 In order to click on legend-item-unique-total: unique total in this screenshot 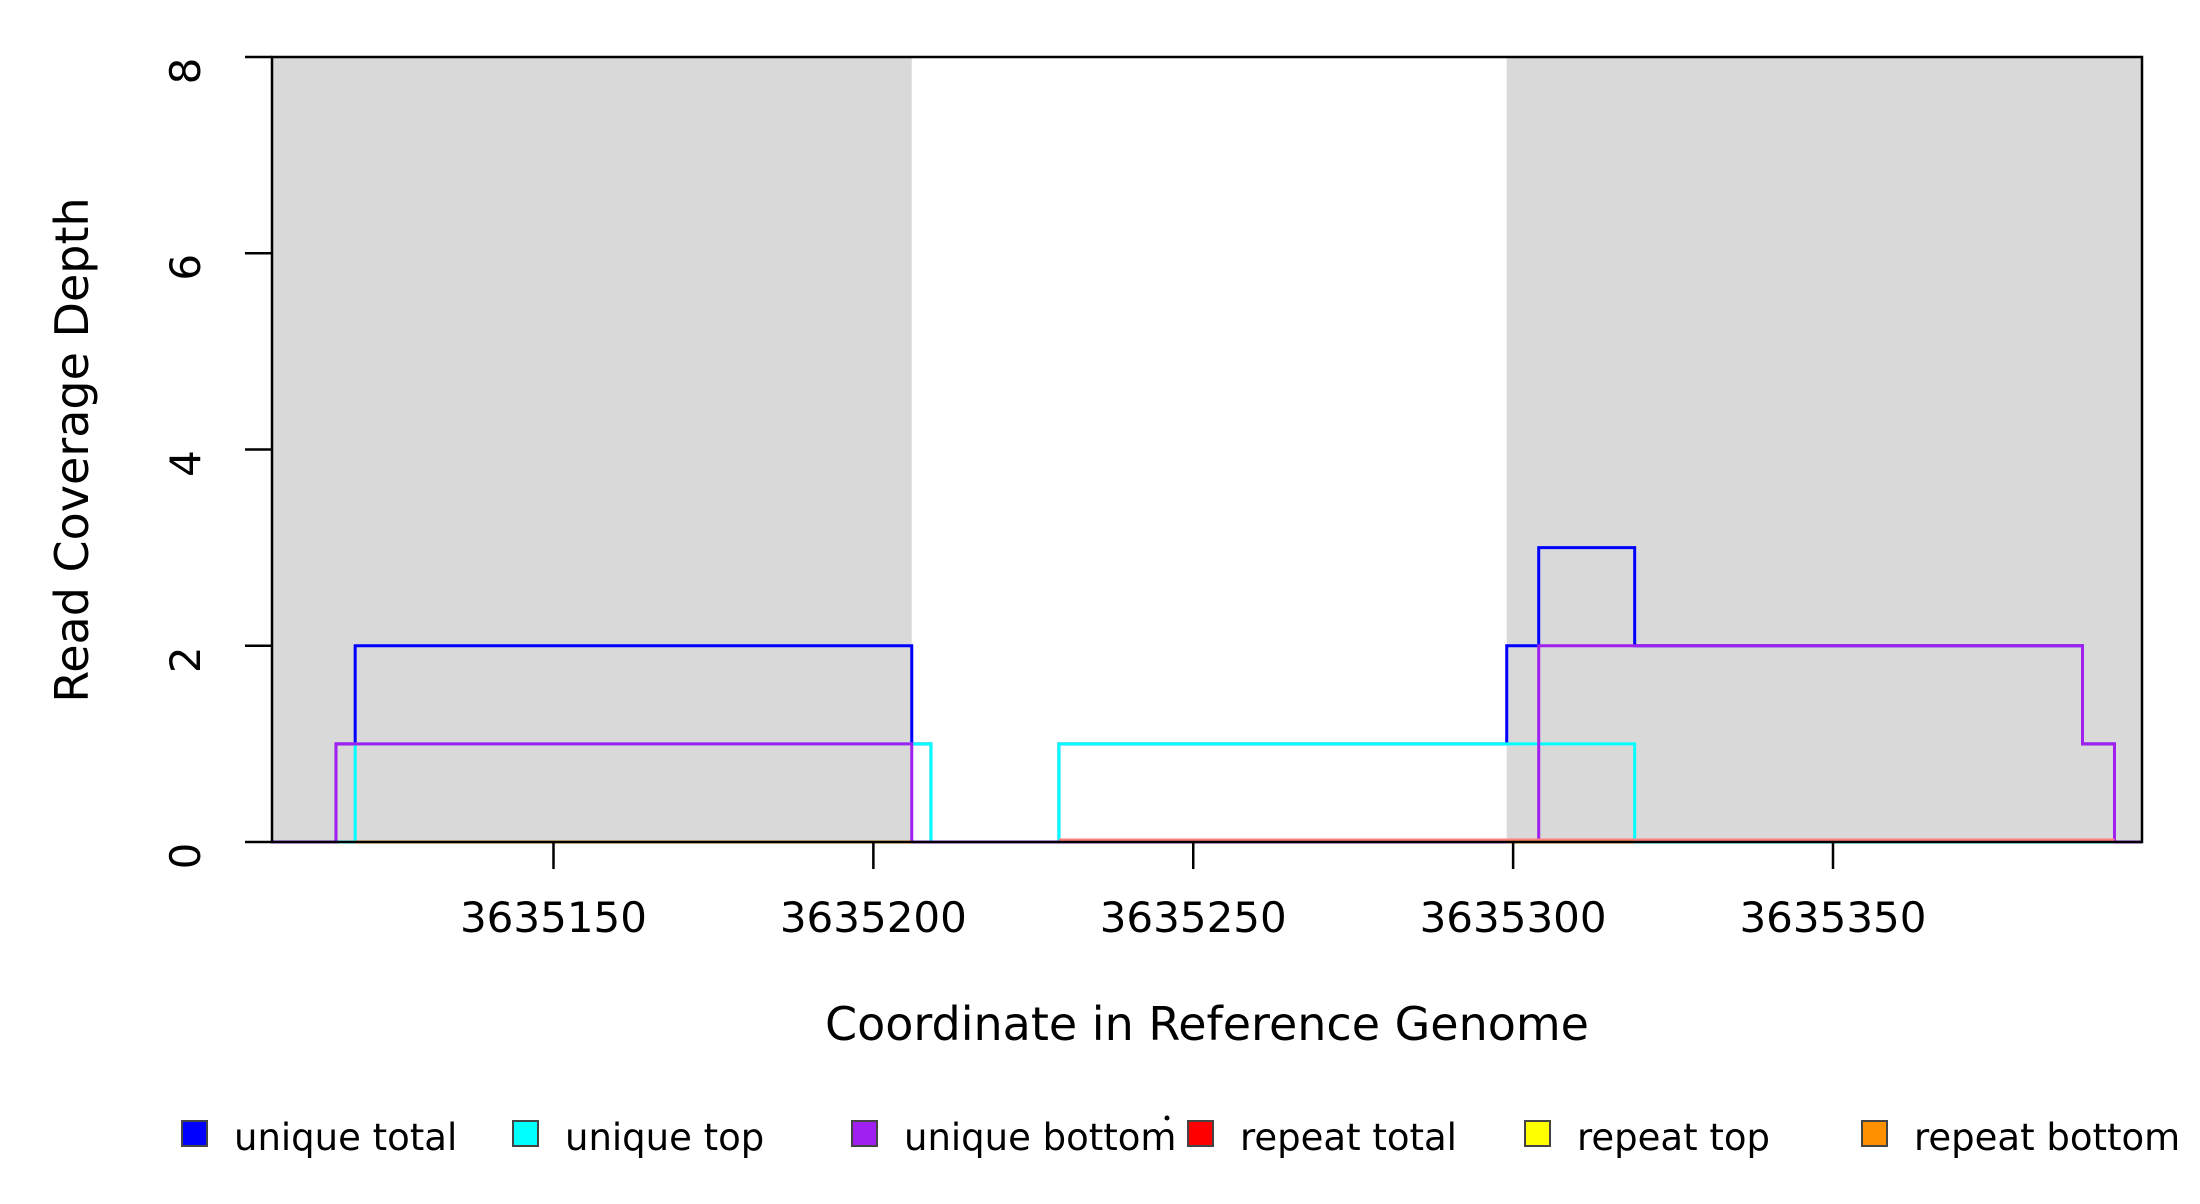, I will do `click(319, 1137)`.